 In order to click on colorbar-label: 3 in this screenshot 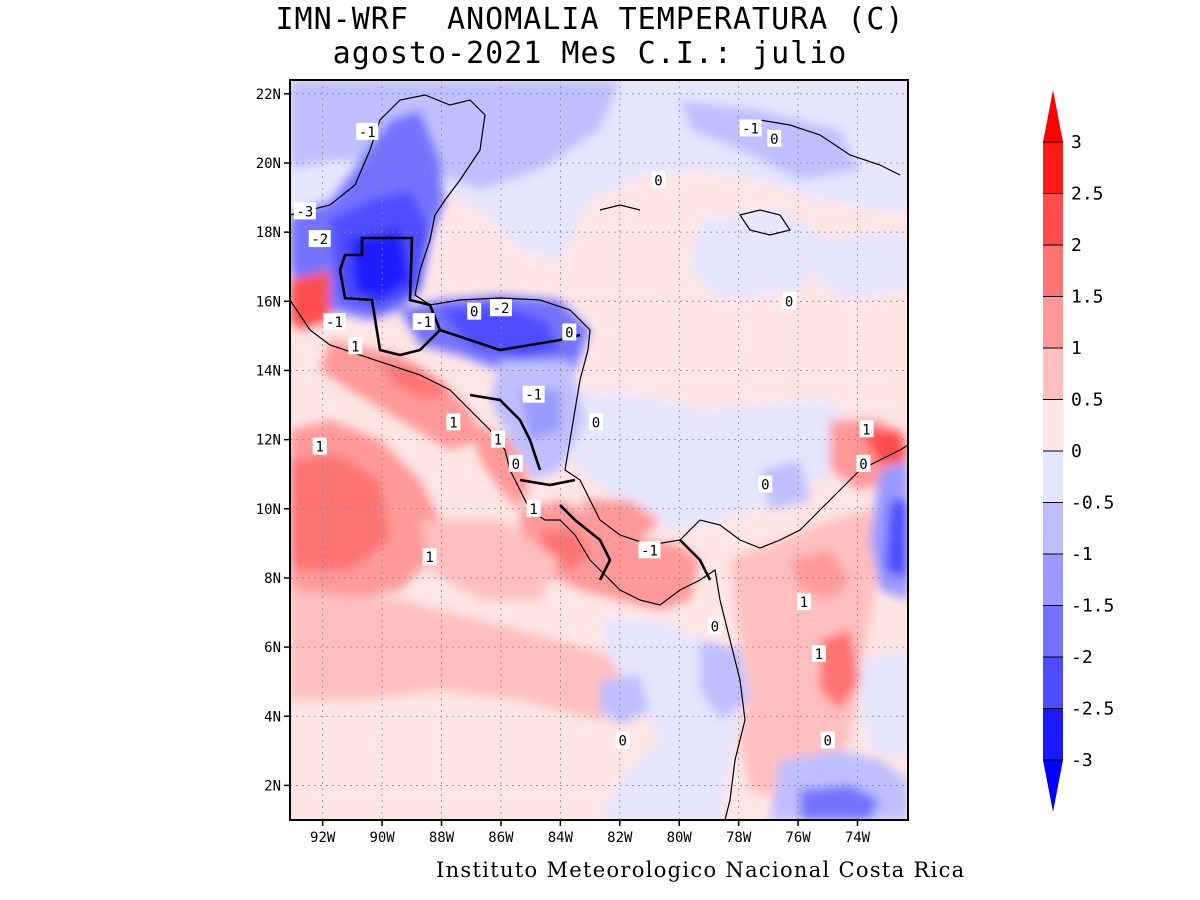, I will do `click(1076, 142)`.